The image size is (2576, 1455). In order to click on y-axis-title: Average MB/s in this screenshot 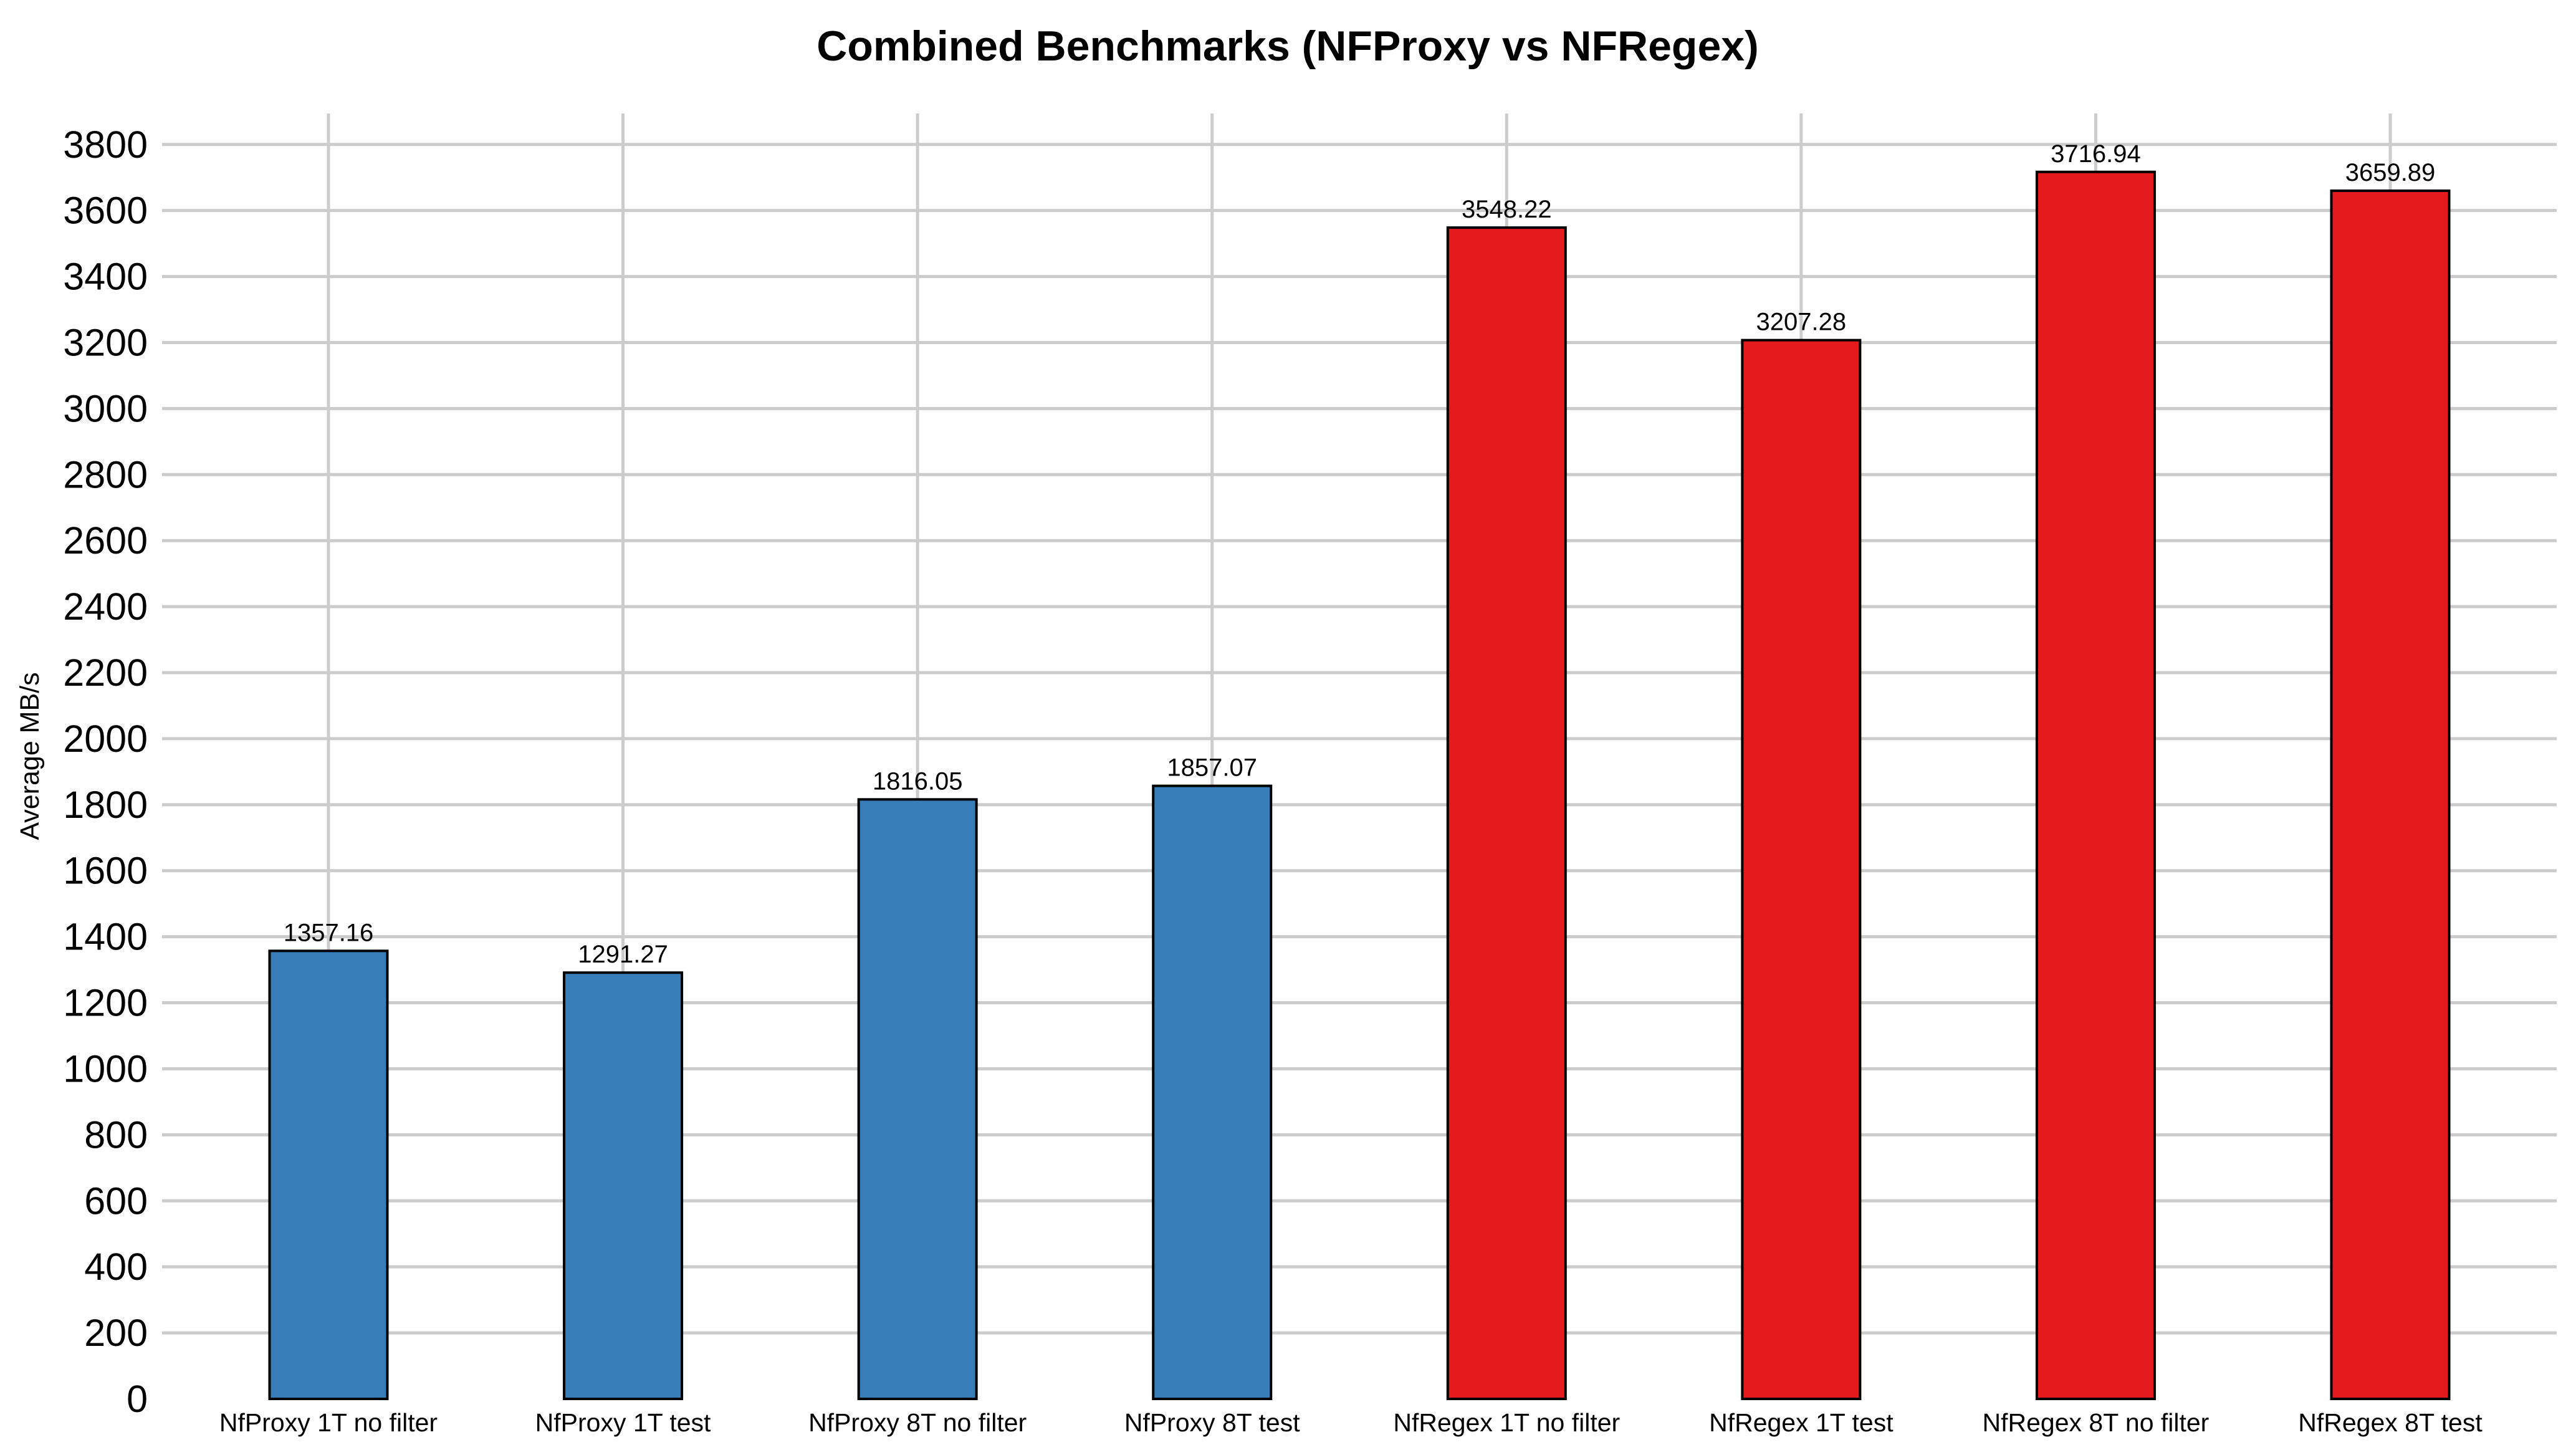, I will do `click(30, 756)`.